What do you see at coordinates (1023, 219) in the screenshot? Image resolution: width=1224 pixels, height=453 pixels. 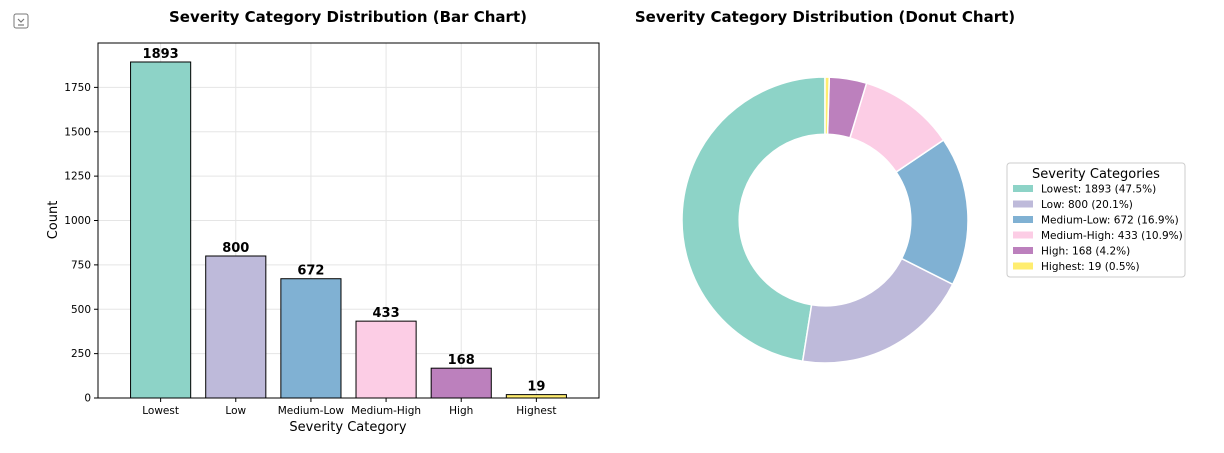 I see `legend-swatch-medium-low` at bounding box center [1023, 219].